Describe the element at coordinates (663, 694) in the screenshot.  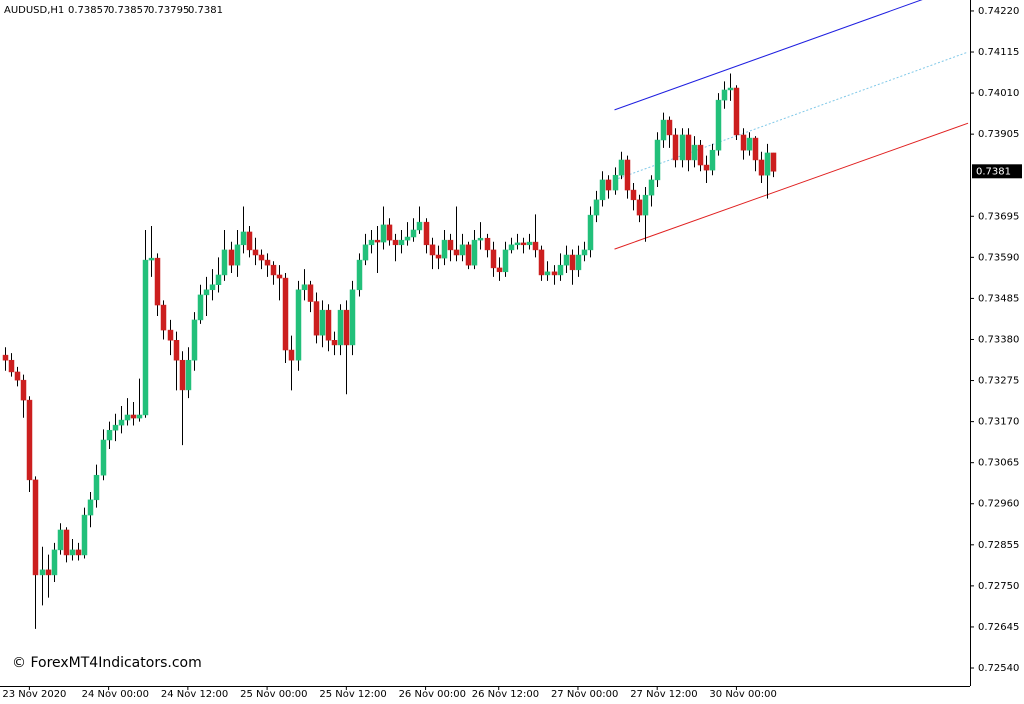
I see `x-tick-label: 27 Nov 12:00` at that location.